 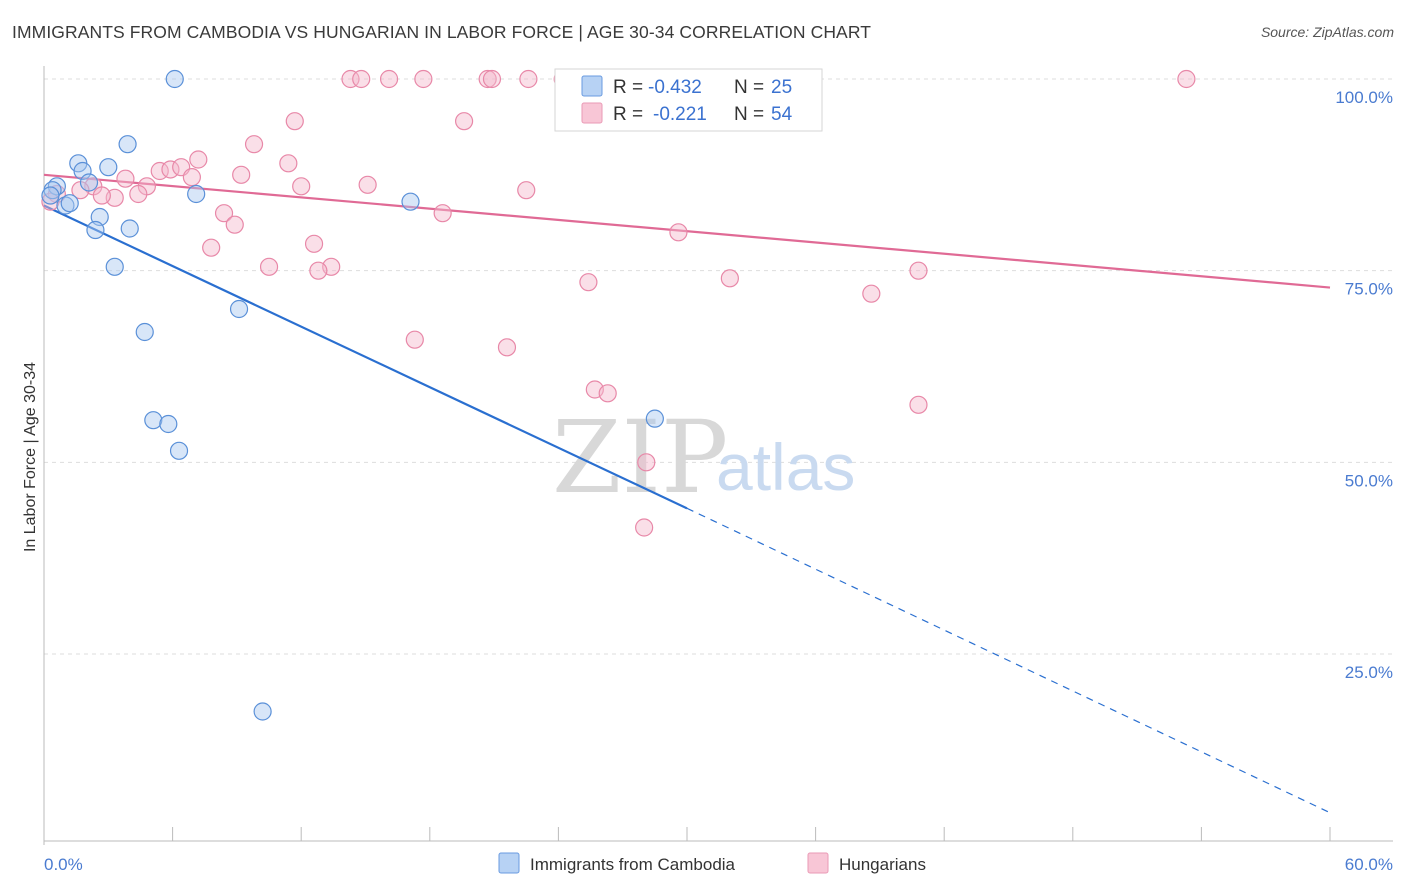 I want to click on stats-n-label-pink: N =, so click(x=749, y=114).